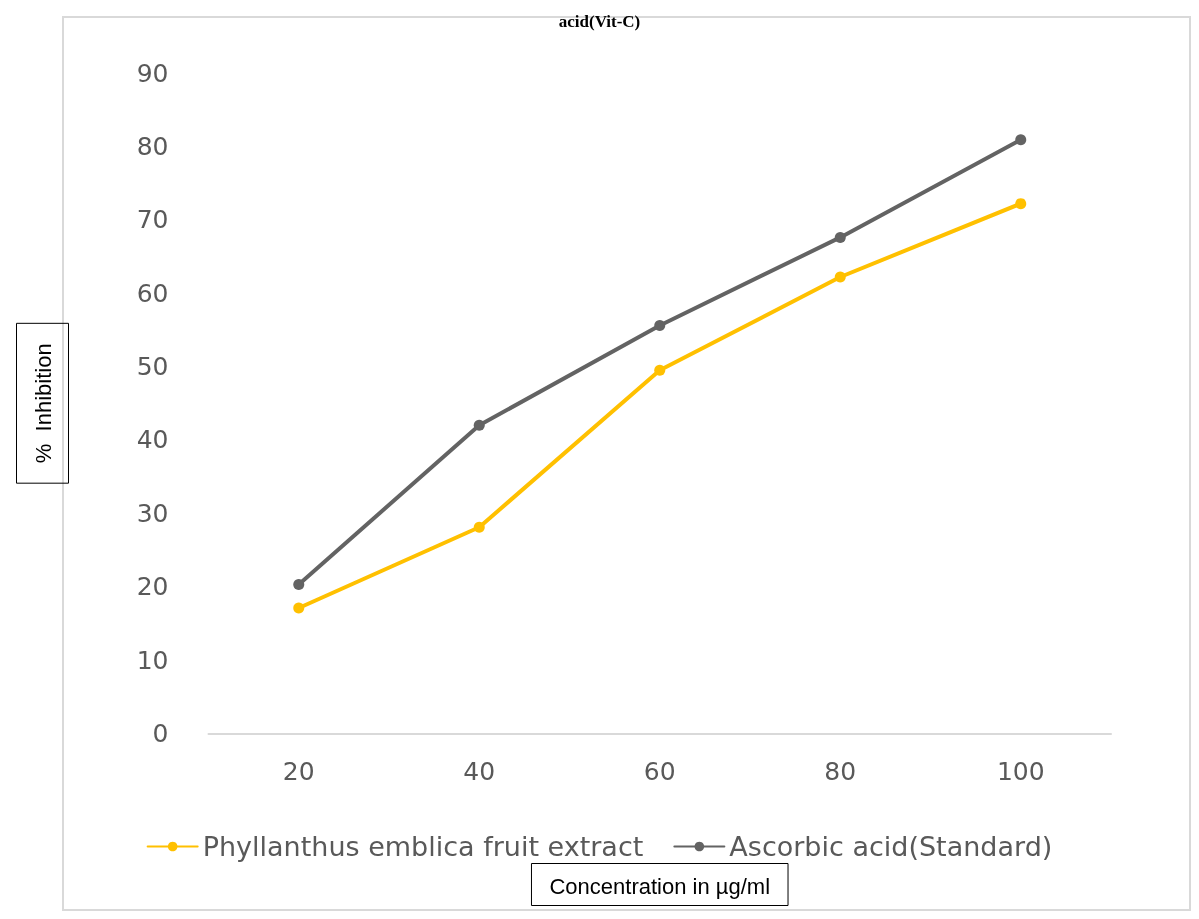  I want to click on chart-title: acid(Vit-C), so click(599, 21).